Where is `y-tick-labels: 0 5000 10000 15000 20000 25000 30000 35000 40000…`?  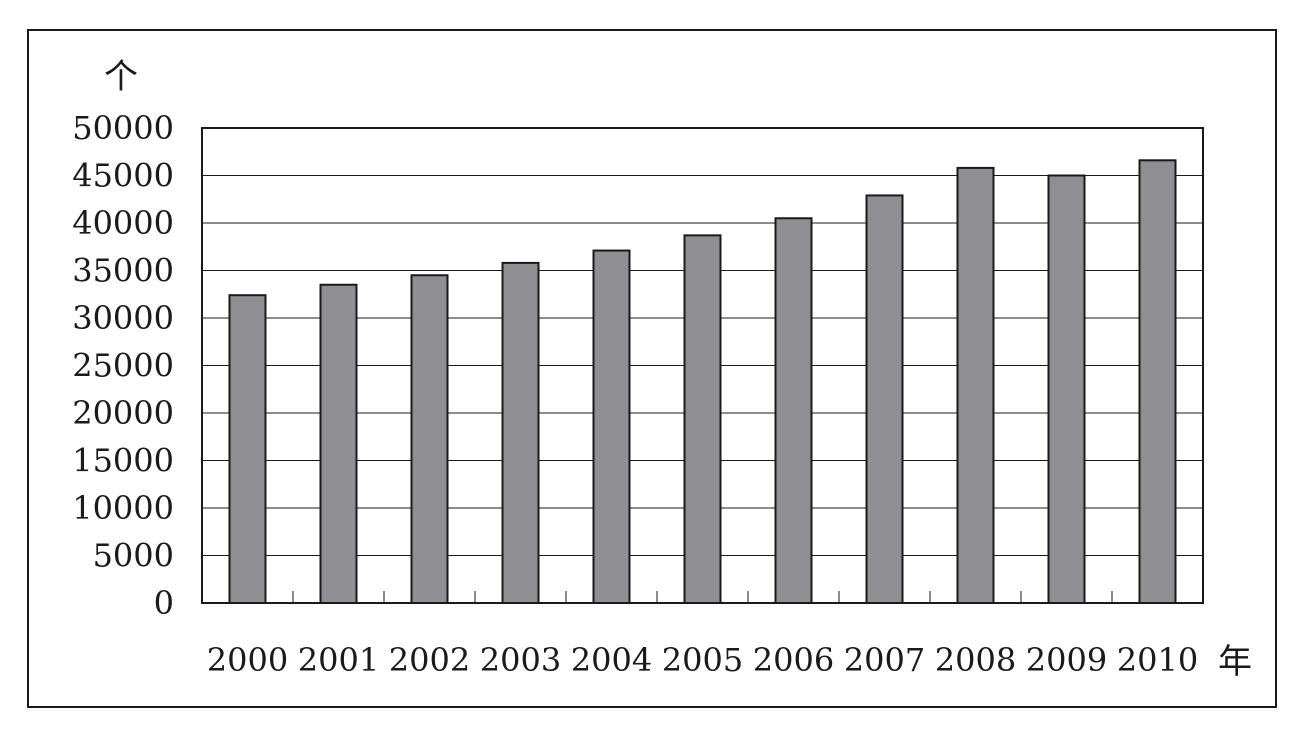
y-tick-labels: 0 5000 10000 15000 20000 25000 30000 35000 40000… is located at coordinates (123, 365).